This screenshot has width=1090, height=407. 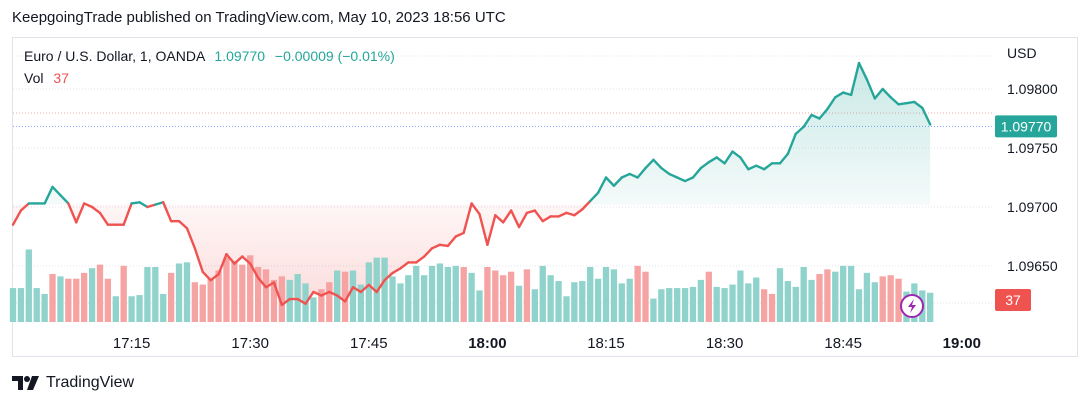 I want to click on x-tick-label: 18:00, so click(x=487, y=343).